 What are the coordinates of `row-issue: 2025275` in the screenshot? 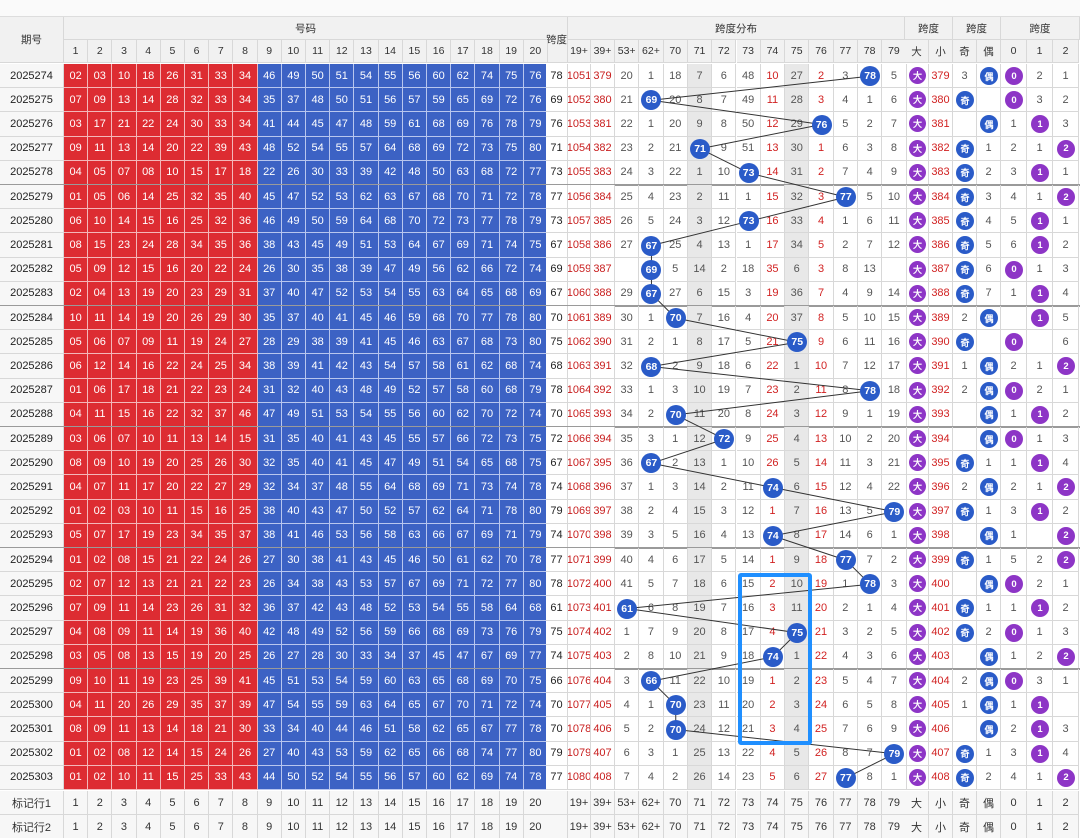 It's located at (32, 100).